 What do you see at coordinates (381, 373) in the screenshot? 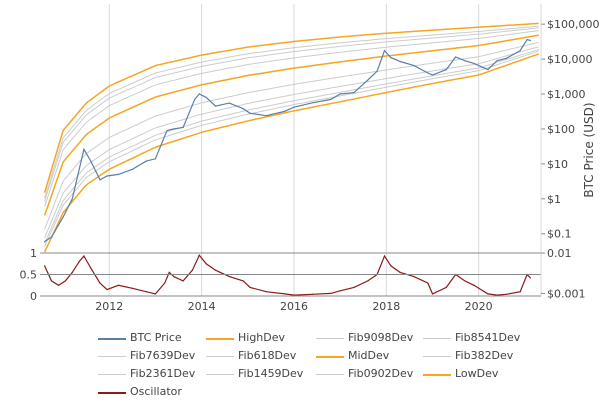
I see `legend-item-label: Fib0902Dev` at bounding box center [381, 373].